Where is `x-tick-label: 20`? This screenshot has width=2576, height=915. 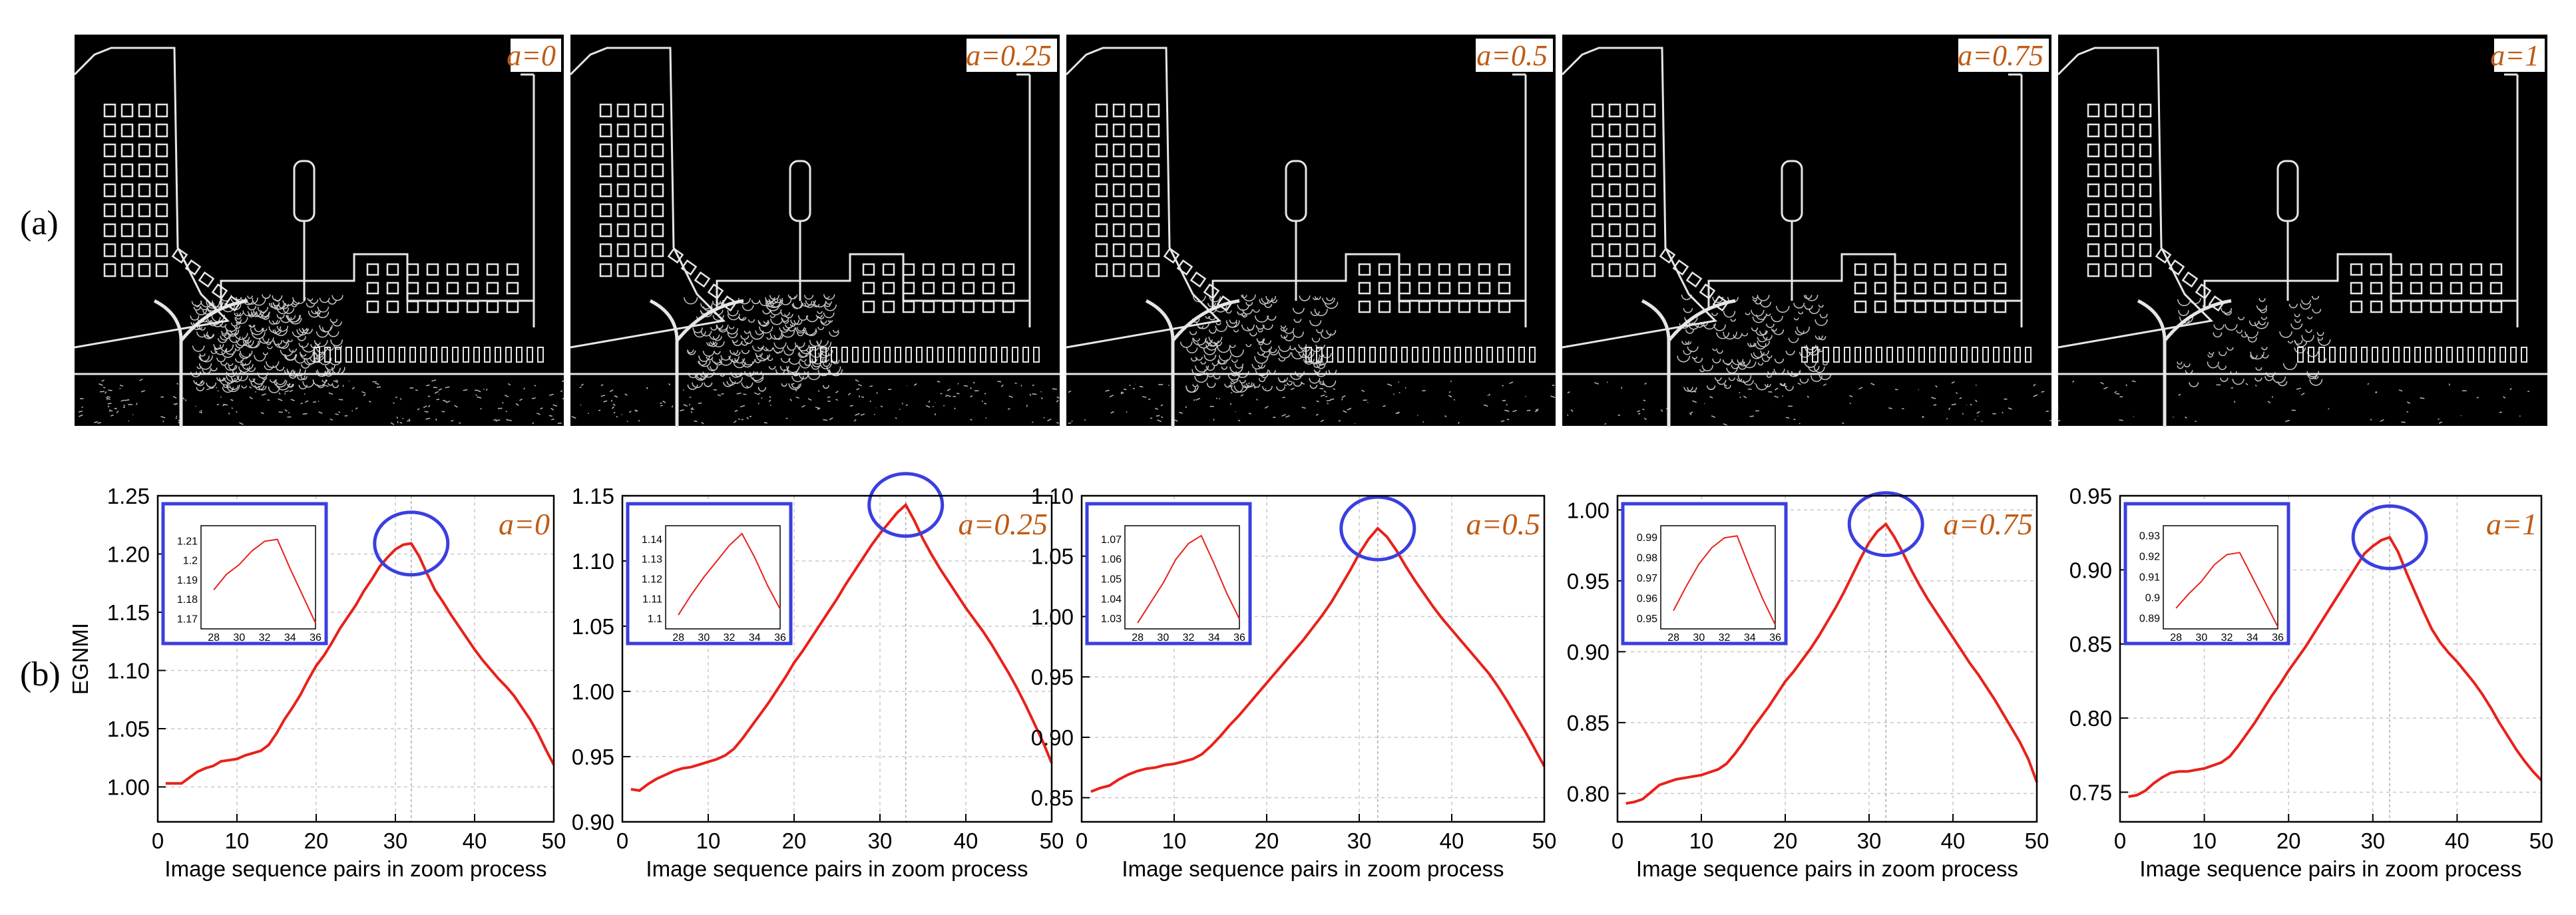
x-tick-label: 20 is located at coordinates (2288, 840).